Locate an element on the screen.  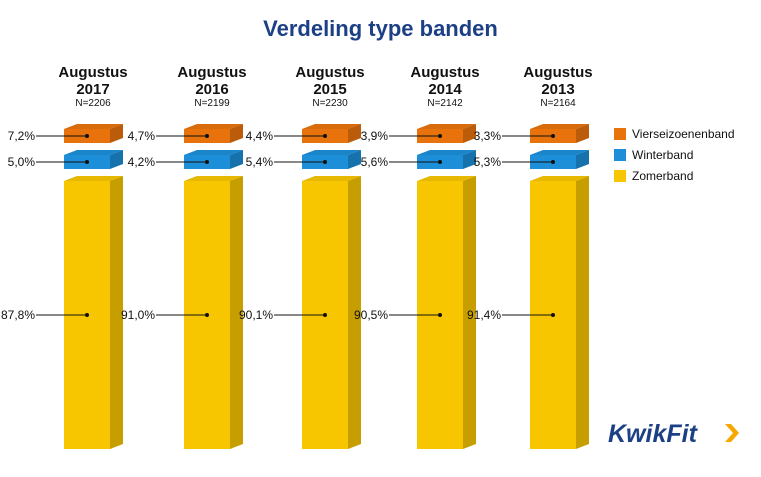
column-header-year: 2014 is located at coordinates (445, 89).